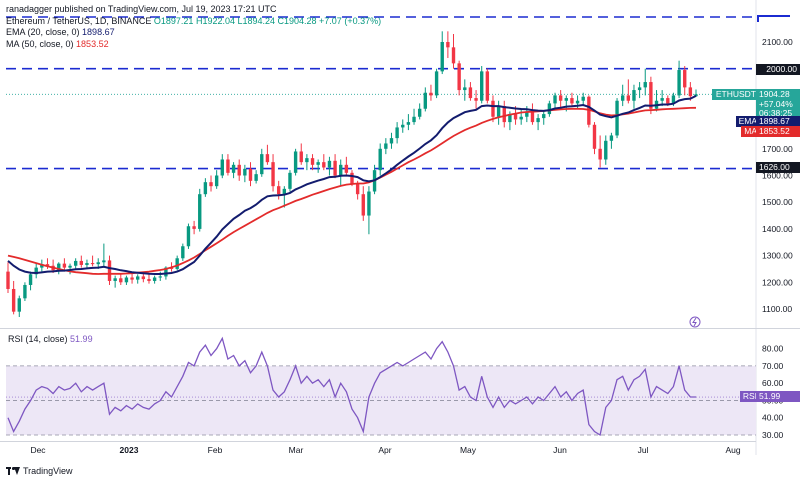  What do you see at coordinates (778, 396) in the screenshot?
I see `rsi-value-tag: 51.99` at bounding box center [778, 396].